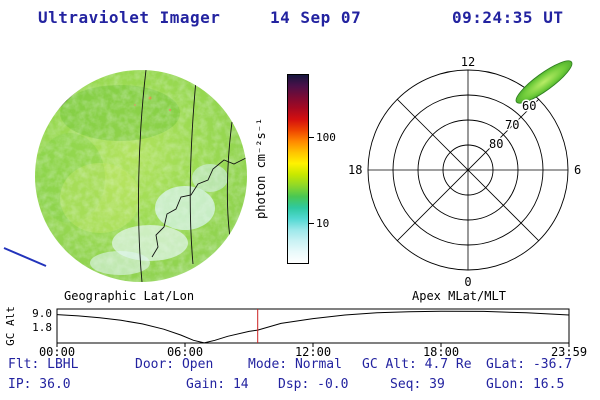 The image size is (600, 400). Describe the element at coordinates (42, 327) in the screenshot. I see `ymin-label: 1.8` at that location.